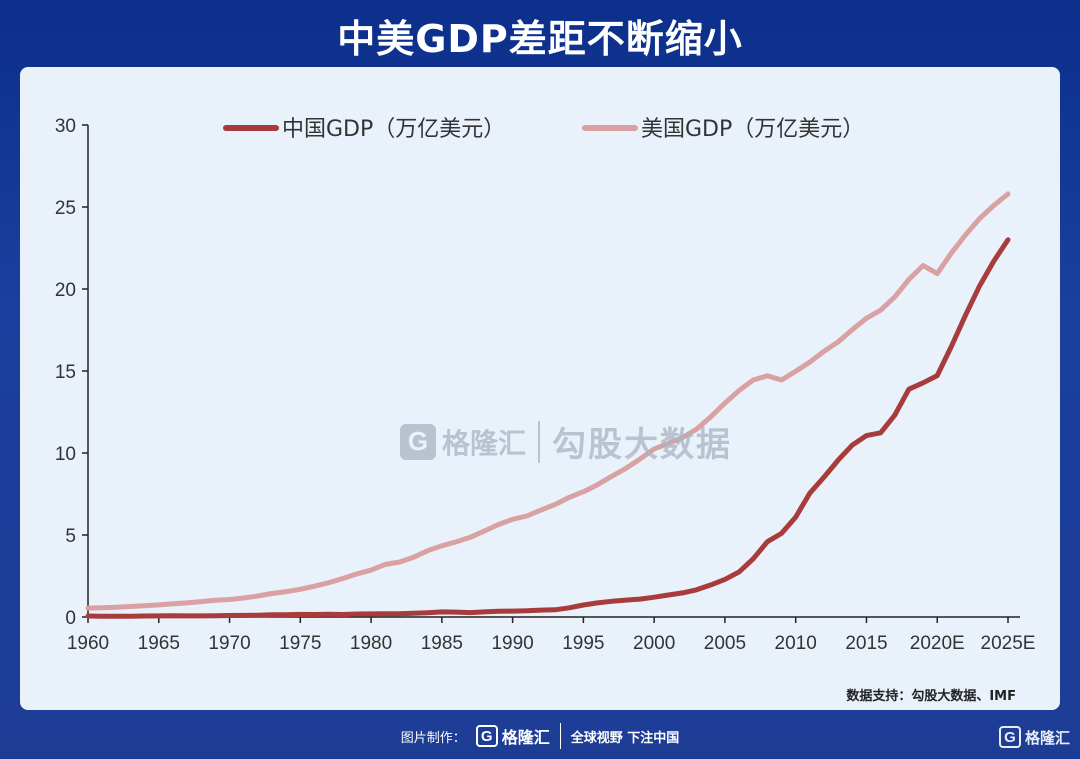 This screenshot has width=1080, height=759. Describe the element at coordinates (752, 129) in the screenshot. I see `legend-label: 美国GDP（万亿美元）` at that location.